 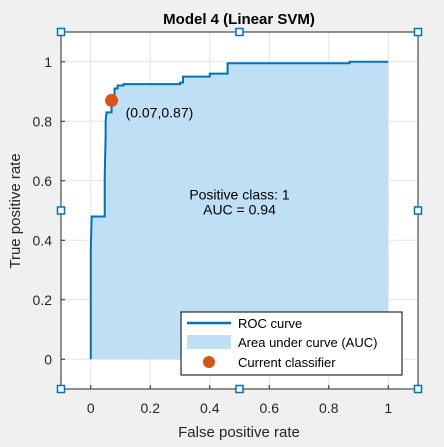 What do you see at coordinates (43, 240) in the screenshot?
I see `y-tick-label: 0.4` at bounding box center [43, 240].